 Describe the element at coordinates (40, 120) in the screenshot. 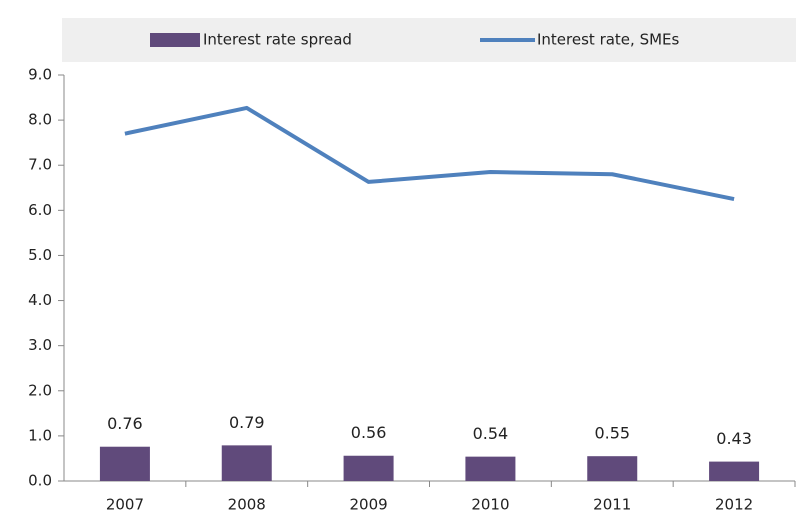

I see `y-tick-label: 8.0` at that location.